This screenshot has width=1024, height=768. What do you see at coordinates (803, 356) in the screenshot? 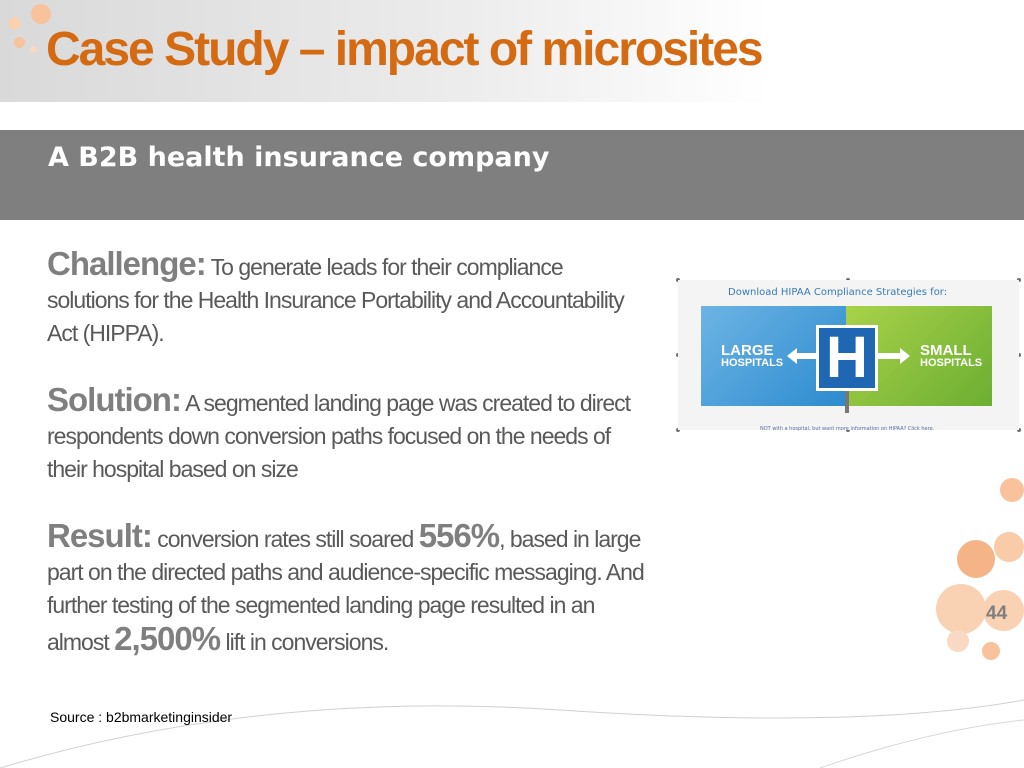
I see `left-arrow-icon` at bounding box center [803, 356].